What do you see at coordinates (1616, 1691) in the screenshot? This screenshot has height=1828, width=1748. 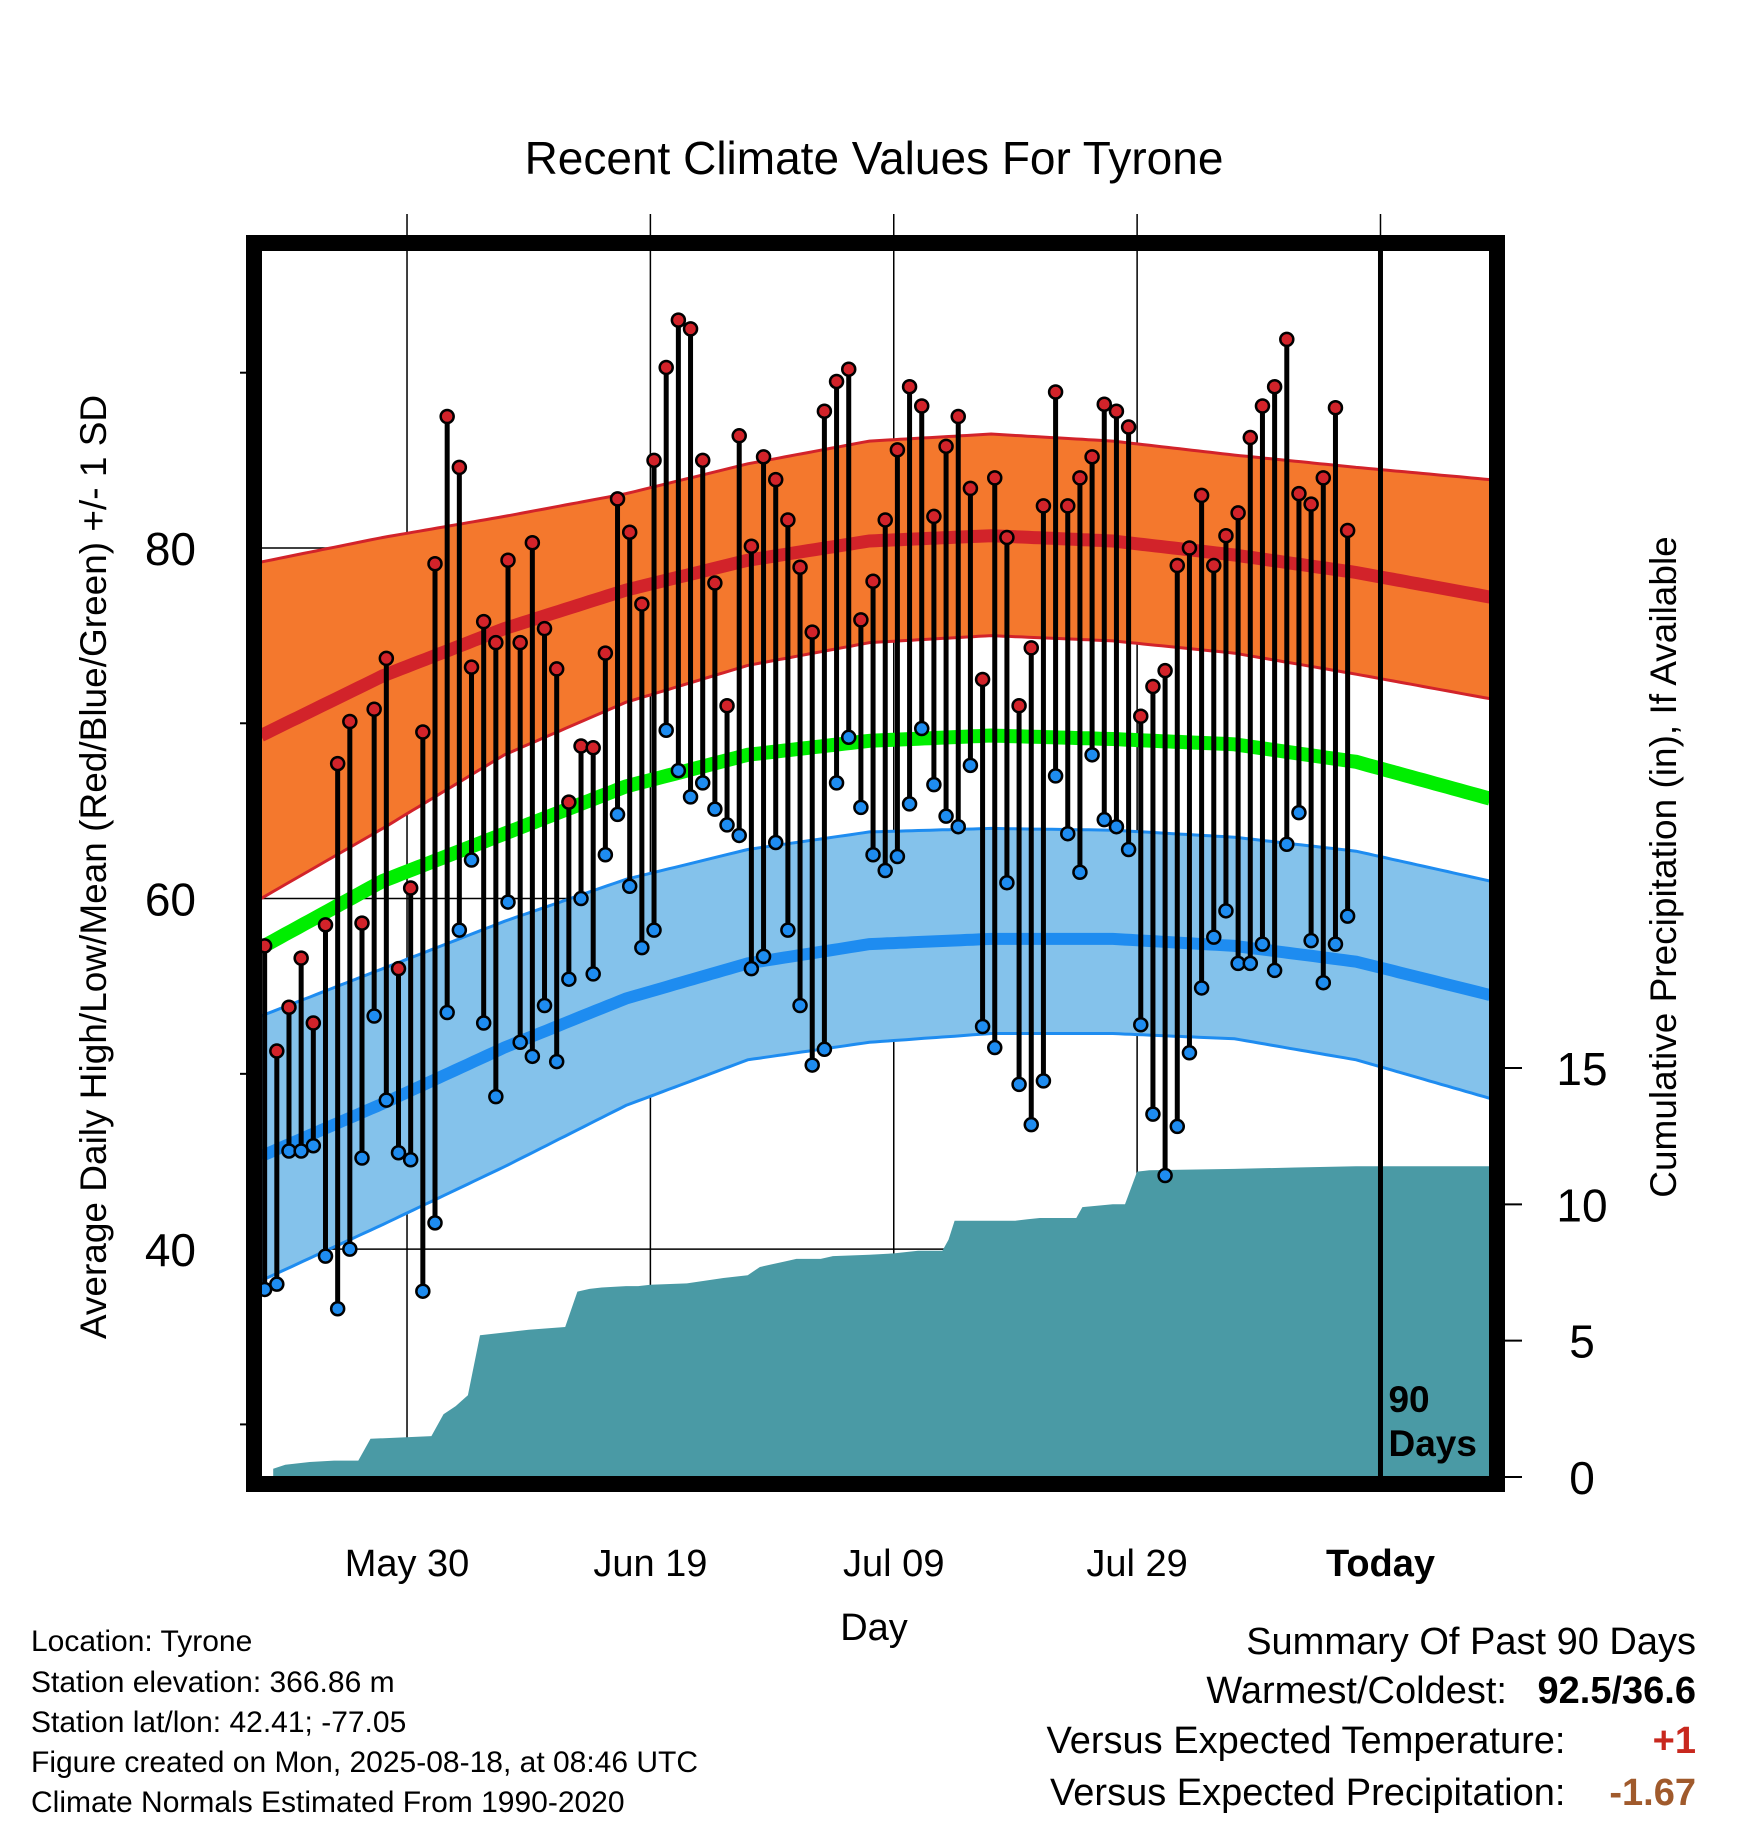 I see `warm-cold-value: 92.5/36.6` at bounding box center [1616, 1691].